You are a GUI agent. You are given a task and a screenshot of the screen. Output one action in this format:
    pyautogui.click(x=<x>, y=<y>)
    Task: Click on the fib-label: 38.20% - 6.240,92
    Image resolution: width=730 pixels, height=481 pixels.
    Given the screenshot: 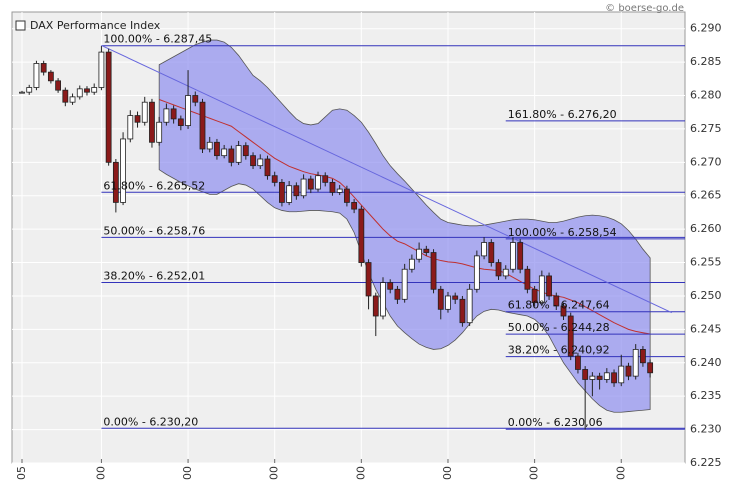 What is the action you would take?
    pyautogui.click(x=559, y=350)
    